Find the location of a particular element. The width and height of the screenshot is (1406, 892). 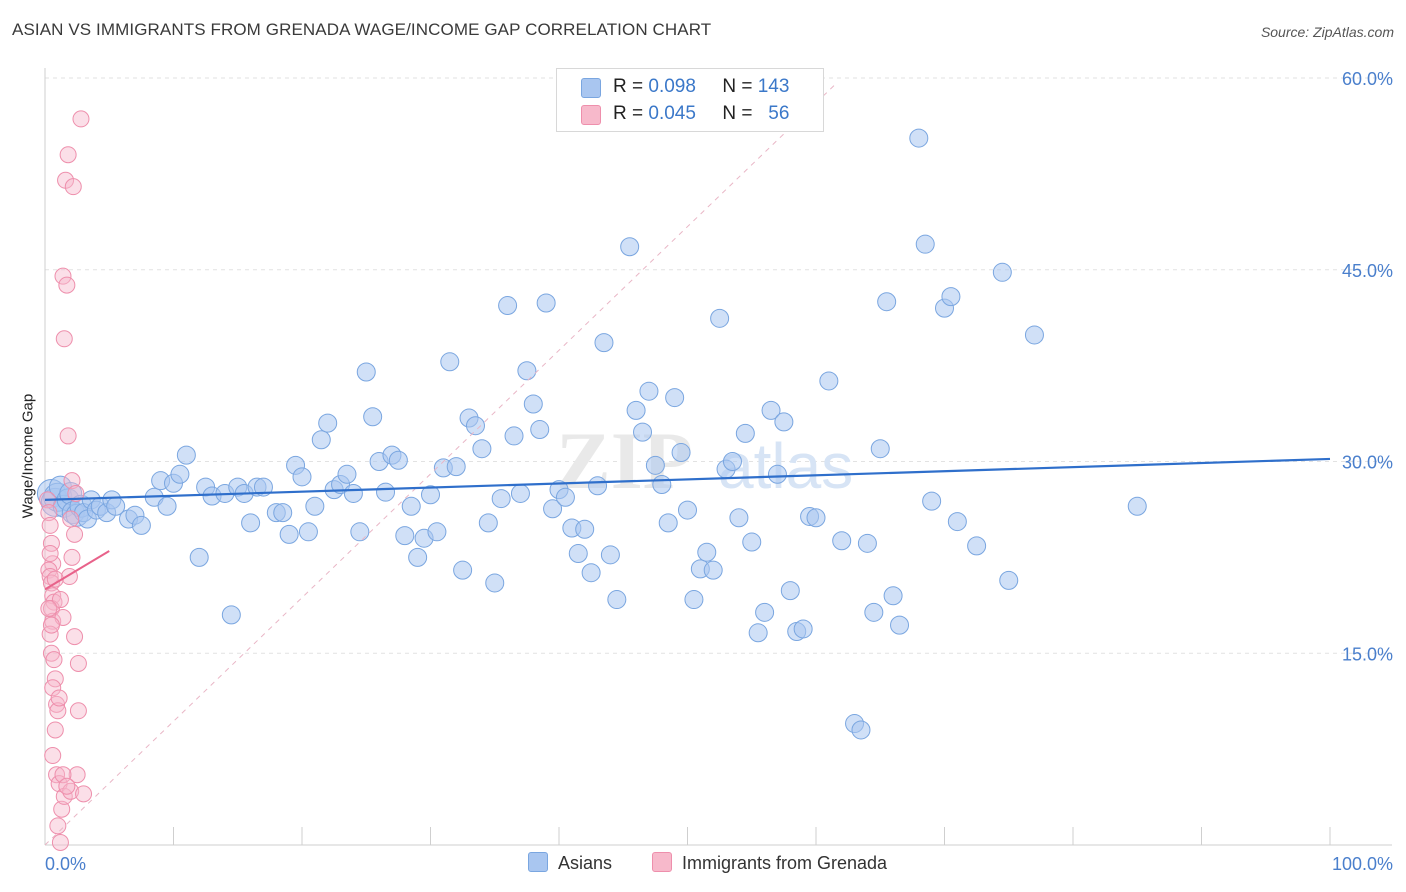

y-tick-label: 60.0% is located at coordinates (1367, 79).